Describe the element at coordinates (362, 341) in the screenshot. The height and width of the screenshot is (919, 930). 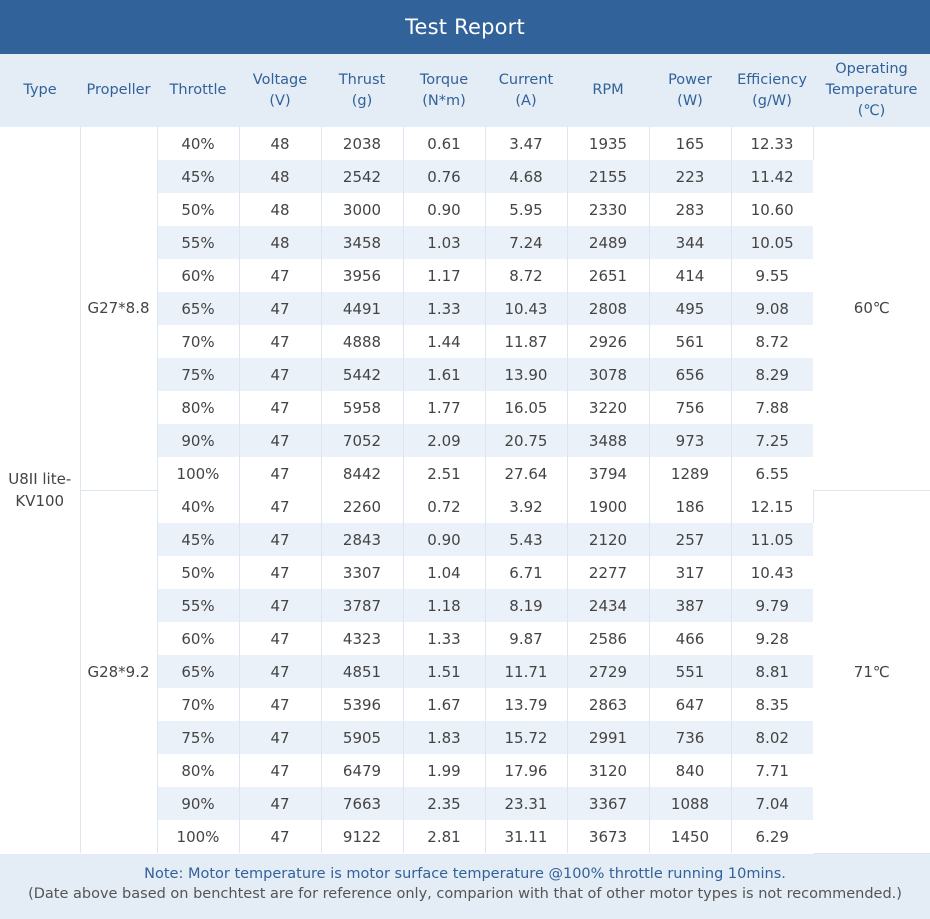
I see `thrust-cell: 4888` at that location.